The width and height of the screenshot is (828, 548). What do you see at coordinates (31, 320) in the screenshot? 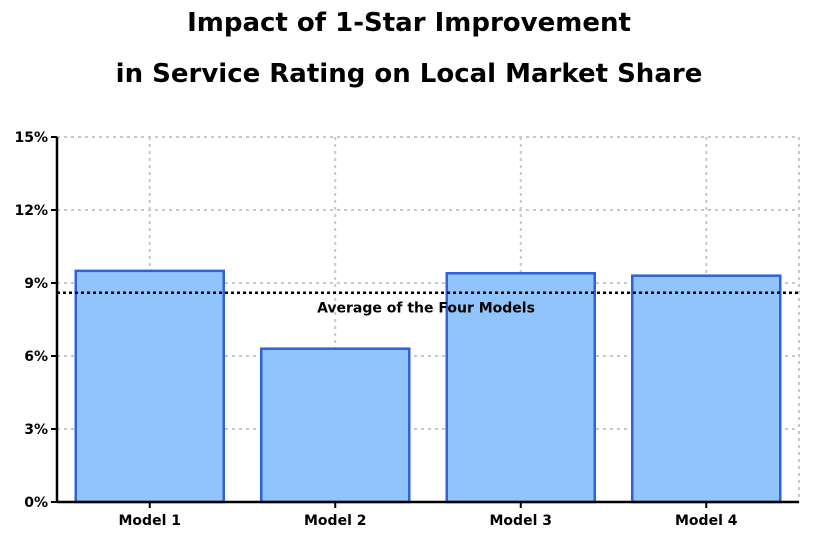
I see `y-tick-labels: 0% 3% 6% 9% 12% 15%` at bounding box center [31, 320].